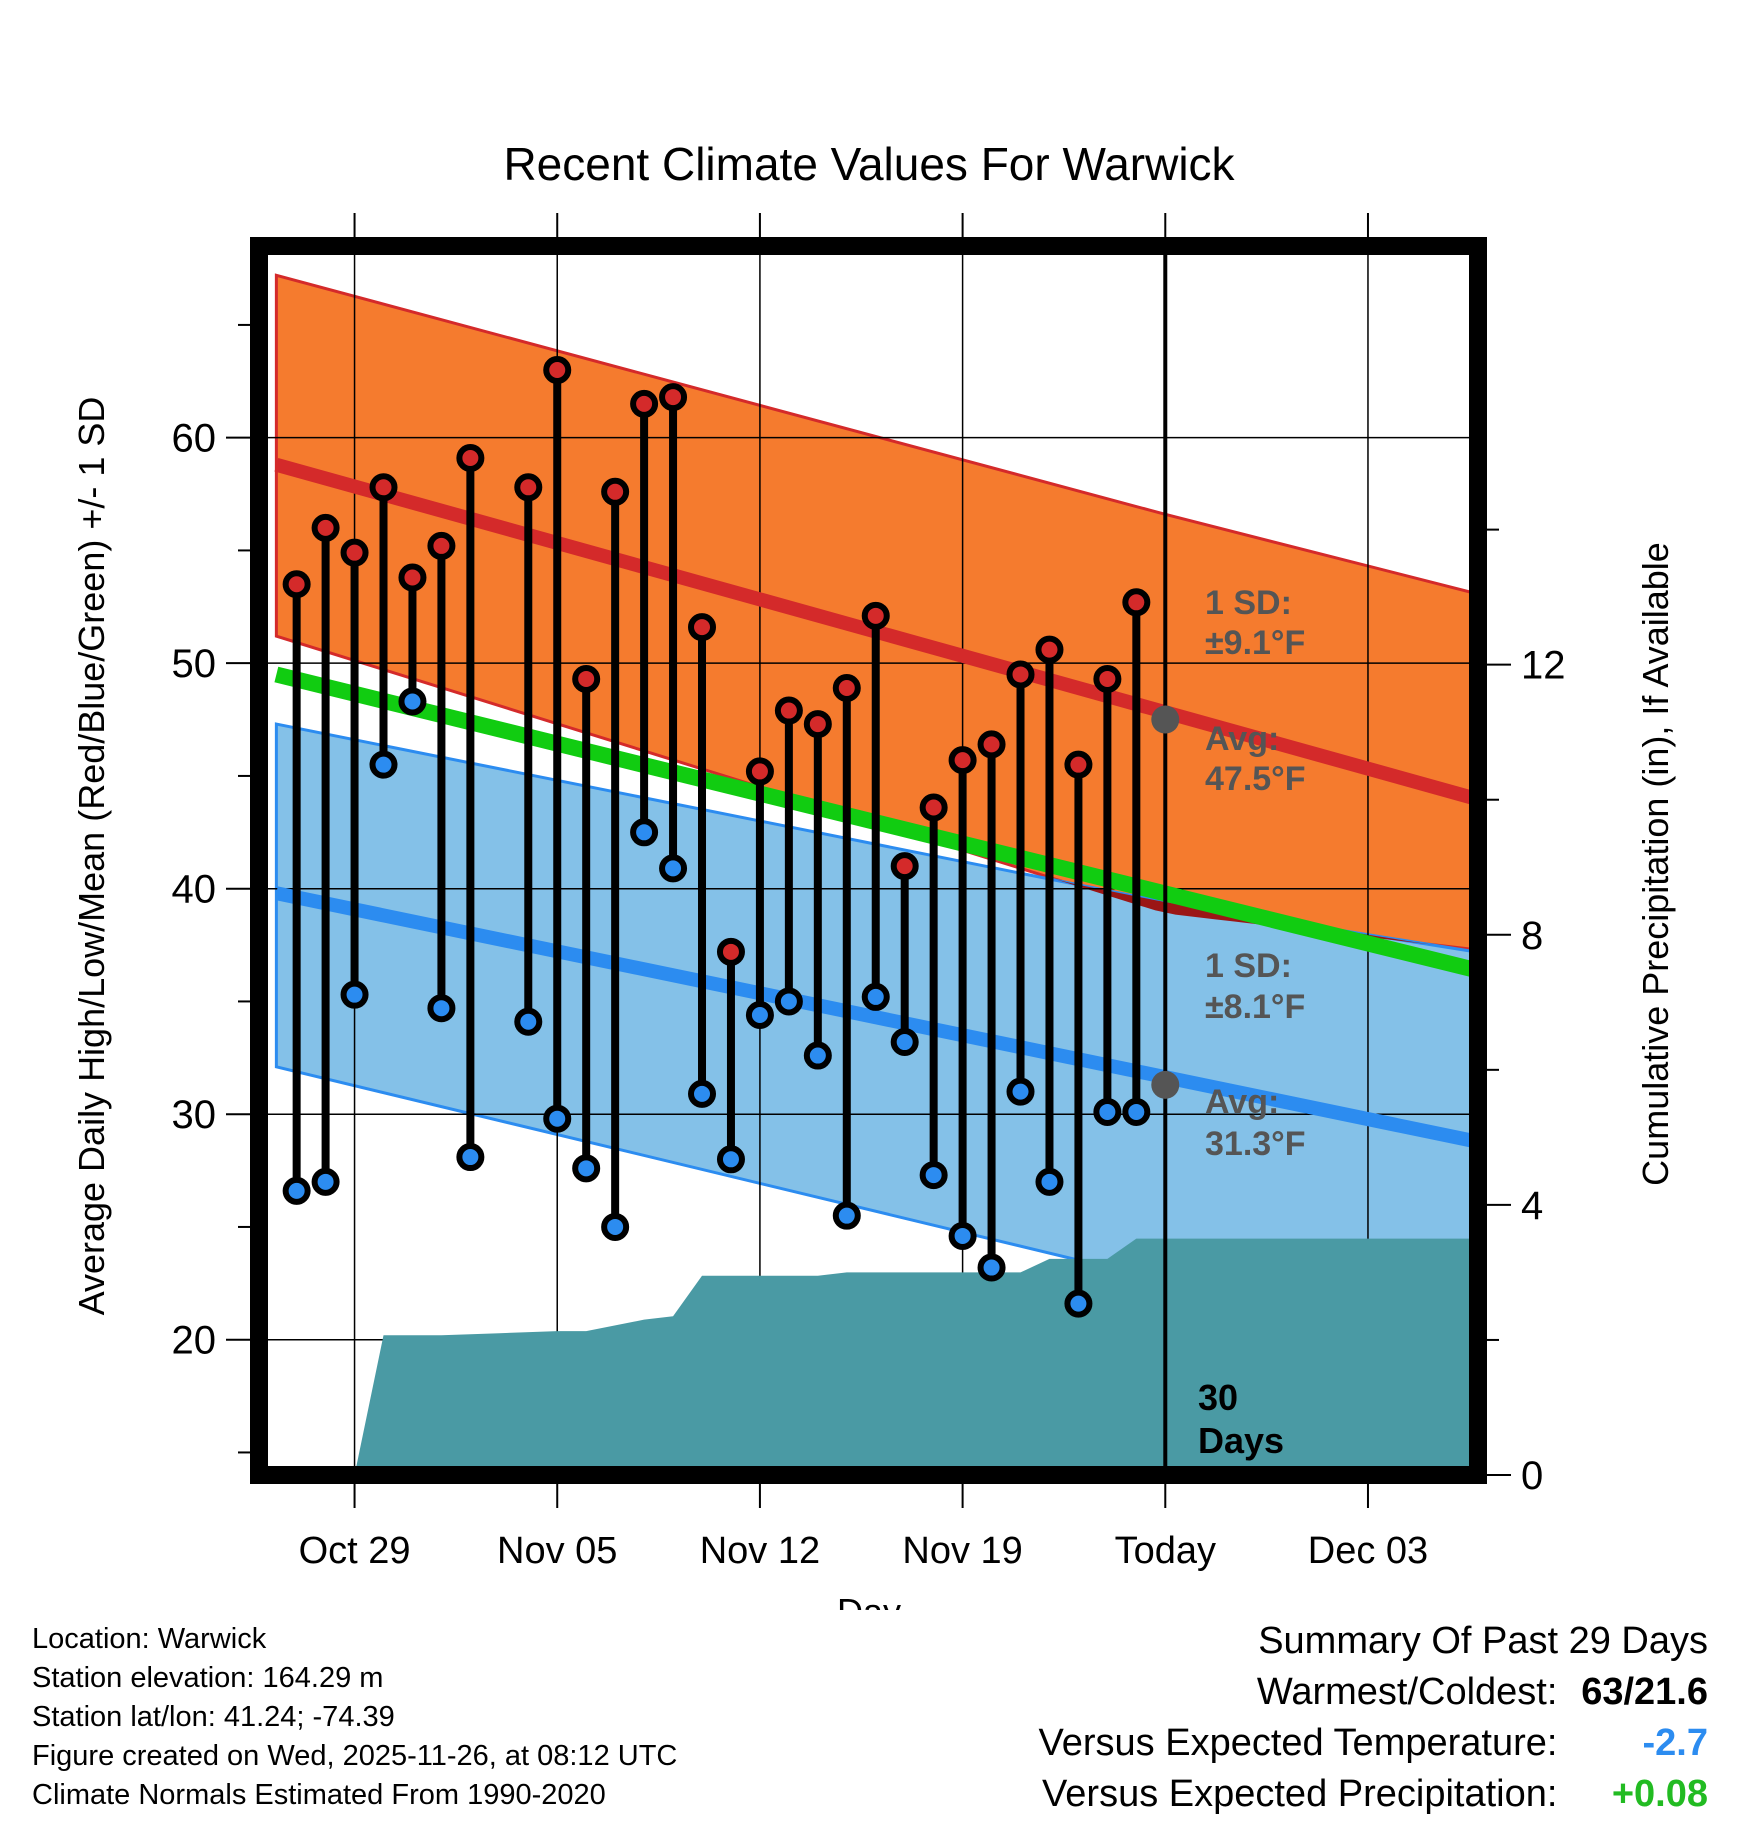 This screenshot has width=1748, height=1828. Describe the element at coordinates (557, 1551) in the screenshot. I see `x-tick-label: Nov 05` at that location.